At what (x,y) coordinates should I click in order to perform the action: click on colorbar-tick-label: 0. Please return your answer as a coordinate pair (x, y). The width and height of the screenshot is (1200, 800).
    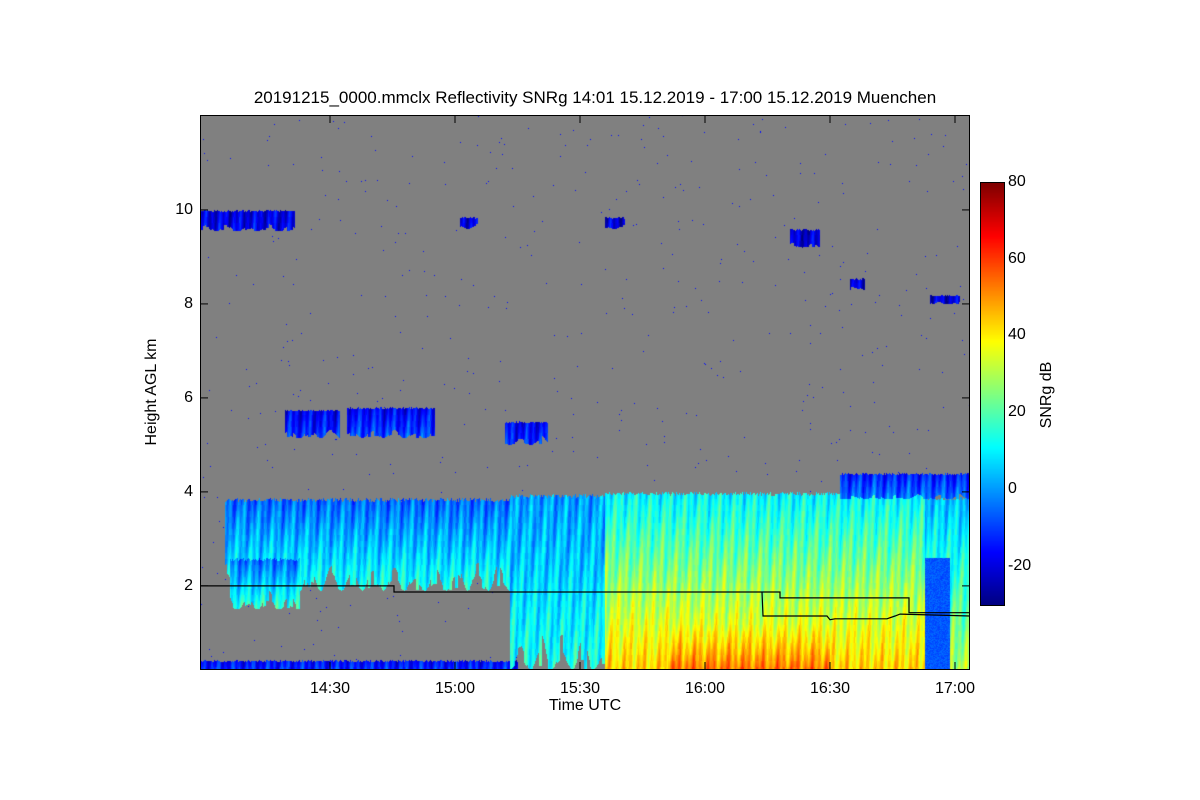
    Looking at the image, I should click on (1012, 488).